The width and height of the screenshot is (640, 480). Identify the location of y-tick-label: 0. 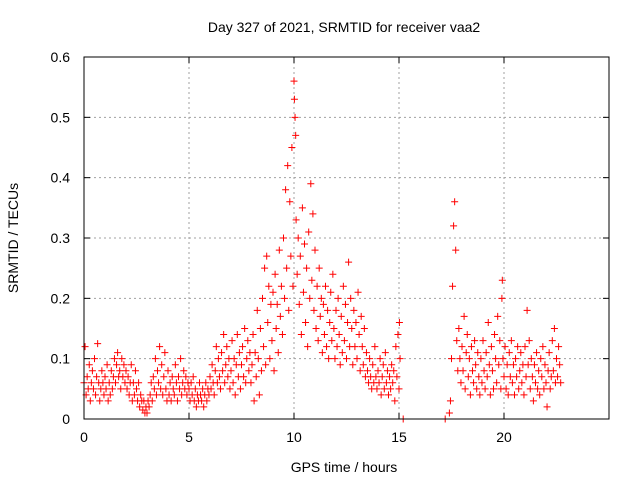
(66, 419).